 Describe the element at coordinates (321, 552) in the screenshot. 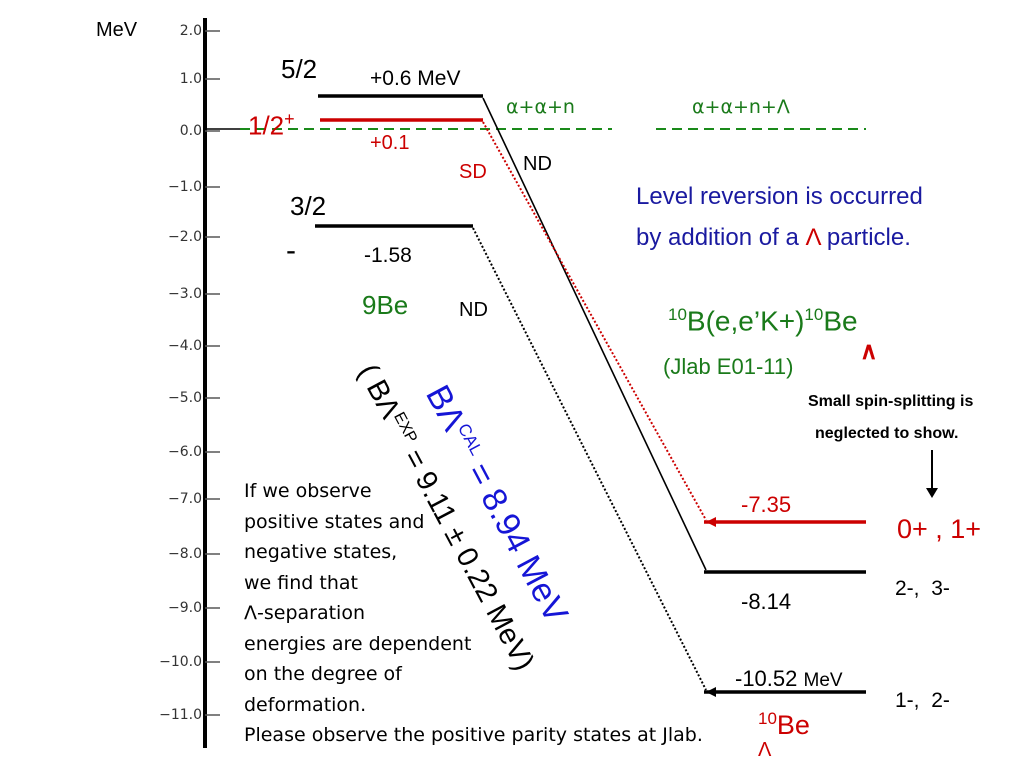

I see `note-line: negative states,` at that location.